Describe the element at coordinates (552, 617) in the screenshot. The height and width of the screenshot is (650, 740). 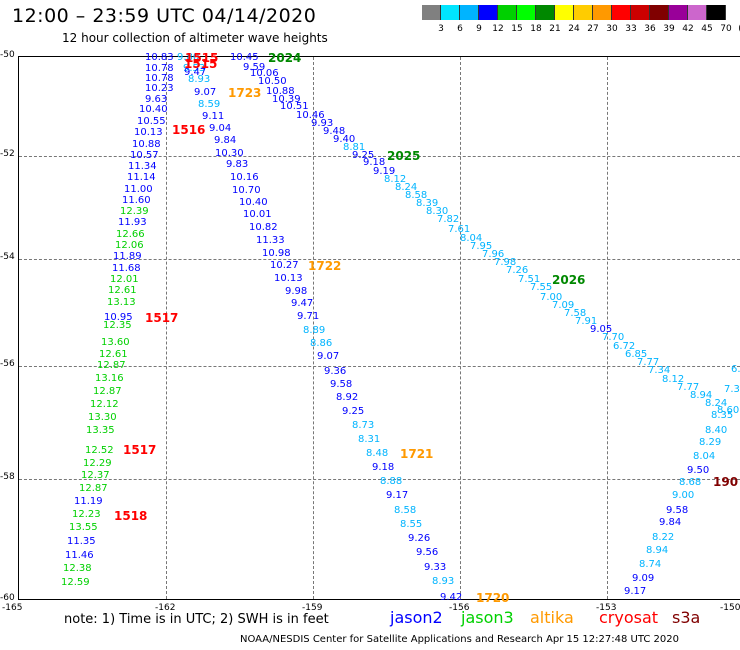
I see `legend-altika: altika` at that location.